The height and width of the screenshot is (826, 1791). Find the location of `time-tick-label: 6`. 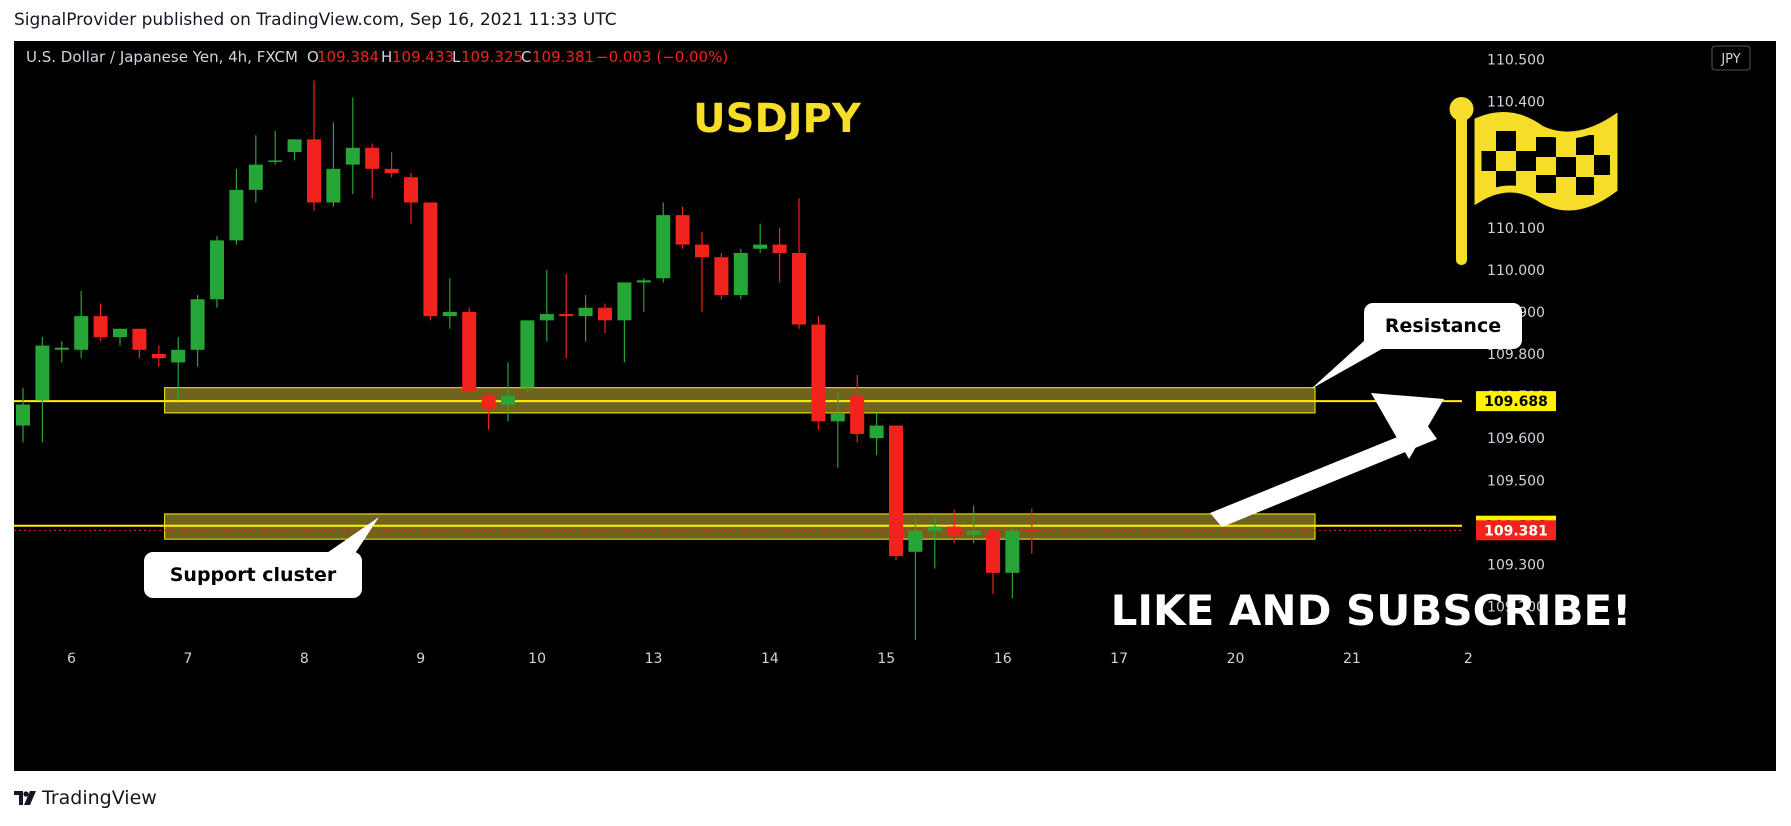

time-tick-label: 6 is located at coordinates (71, 659).